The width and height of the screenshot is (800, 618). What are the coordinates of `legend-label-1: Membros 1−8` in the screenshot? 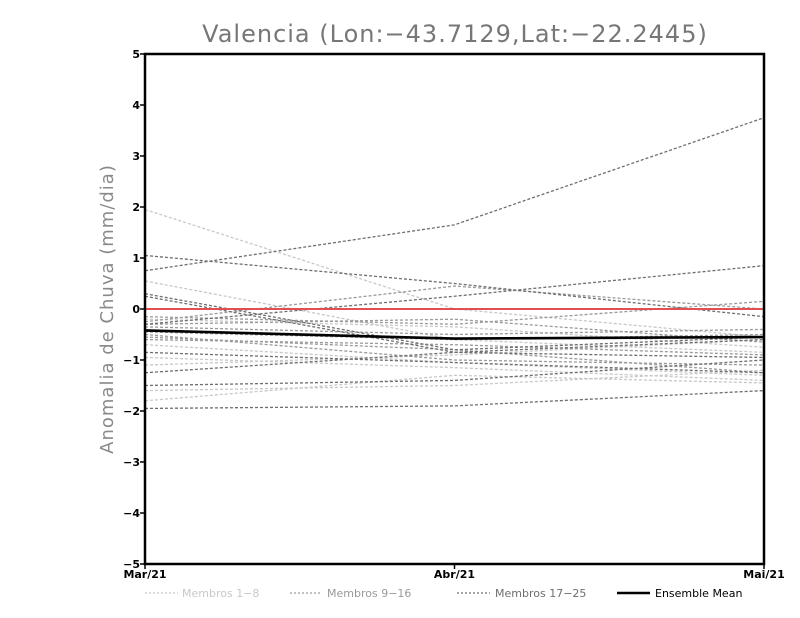 It's located at (220, 593).